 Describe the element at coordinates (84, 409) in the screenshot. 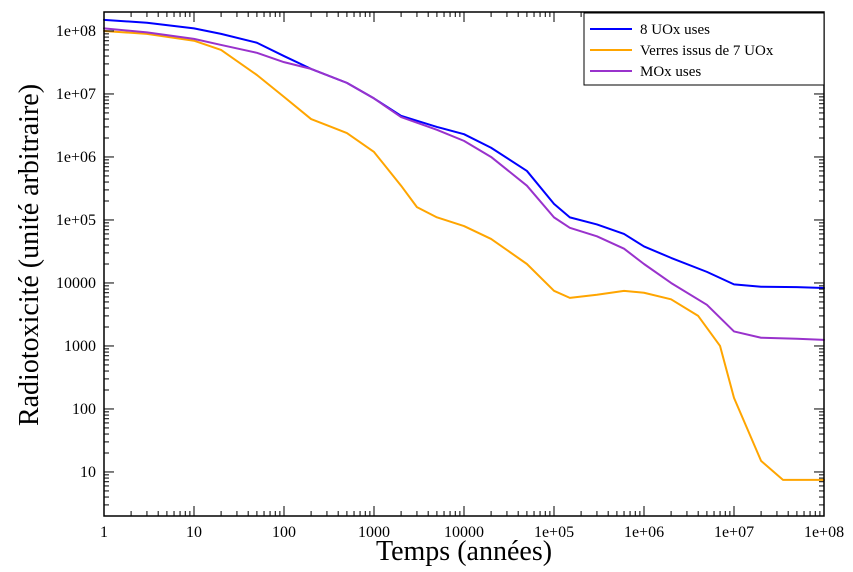

I see `y-tick-label: 100` at that location.